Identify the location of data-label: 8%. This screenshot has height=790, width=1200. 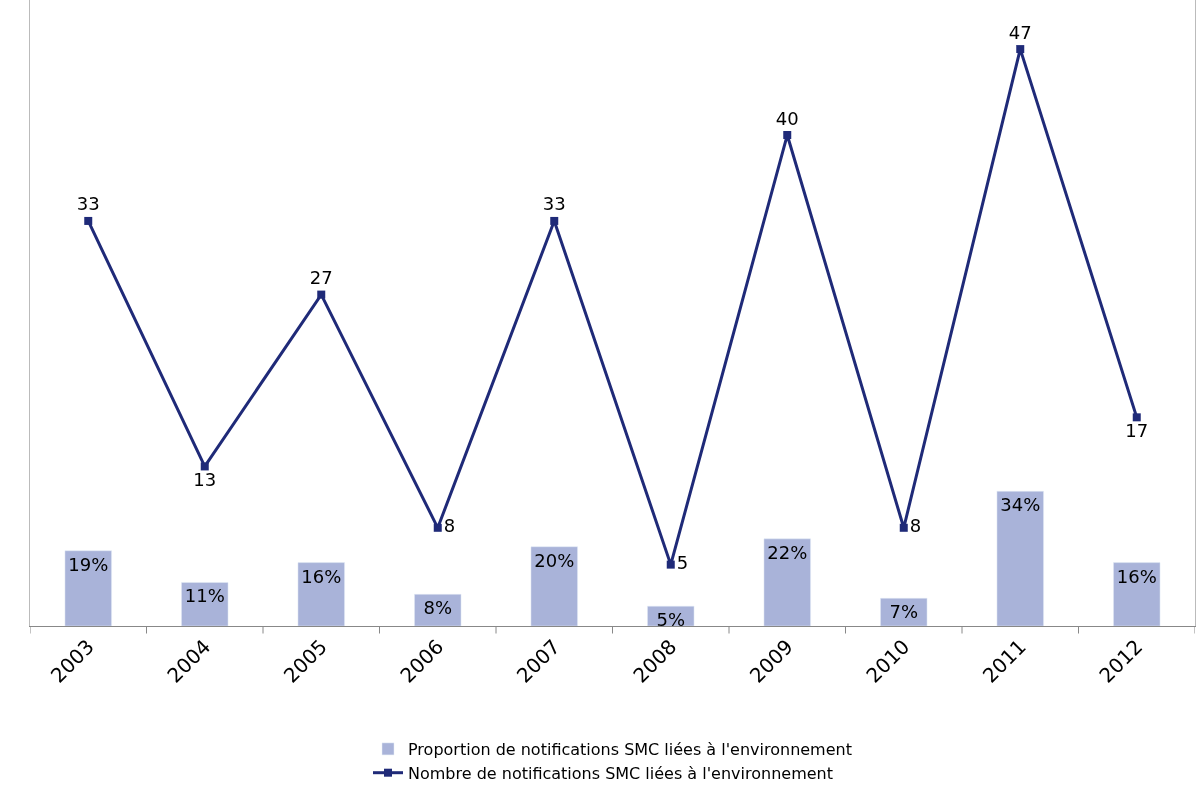
(438, 608).